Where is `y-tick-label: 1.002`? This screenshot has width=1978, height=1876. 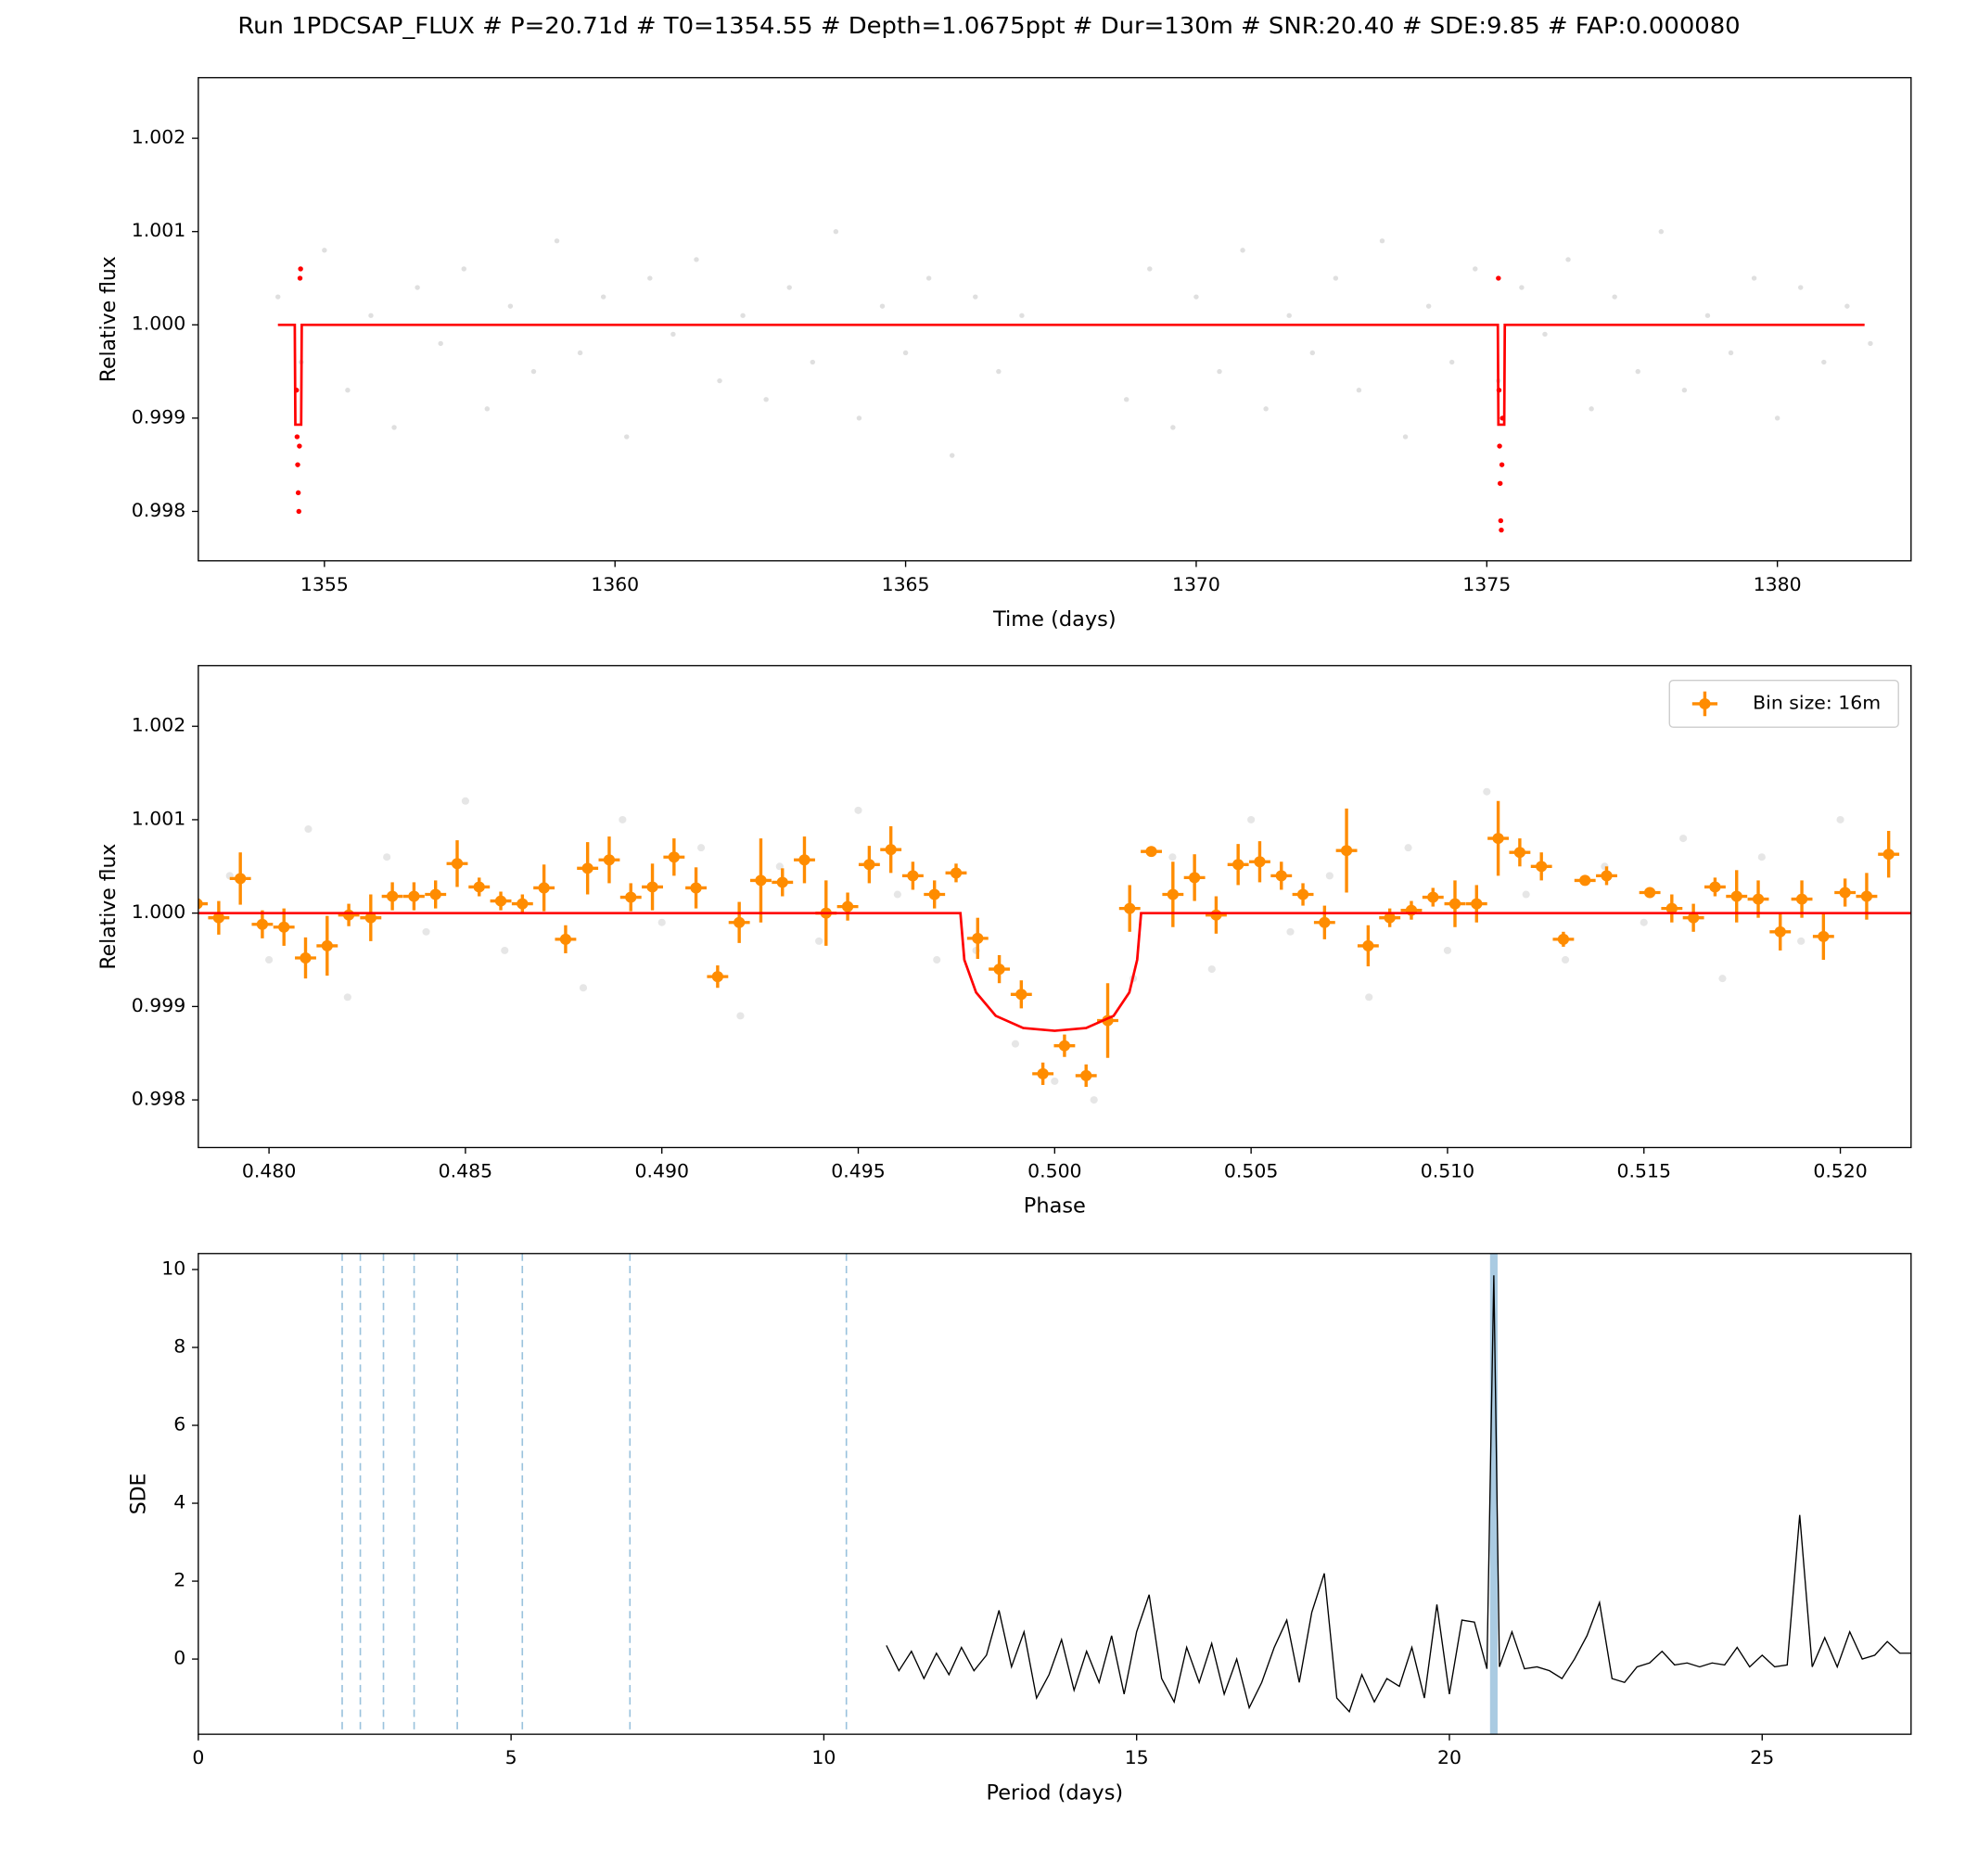 y-tick-label: 1.002 is located at coordinates (158, 725).